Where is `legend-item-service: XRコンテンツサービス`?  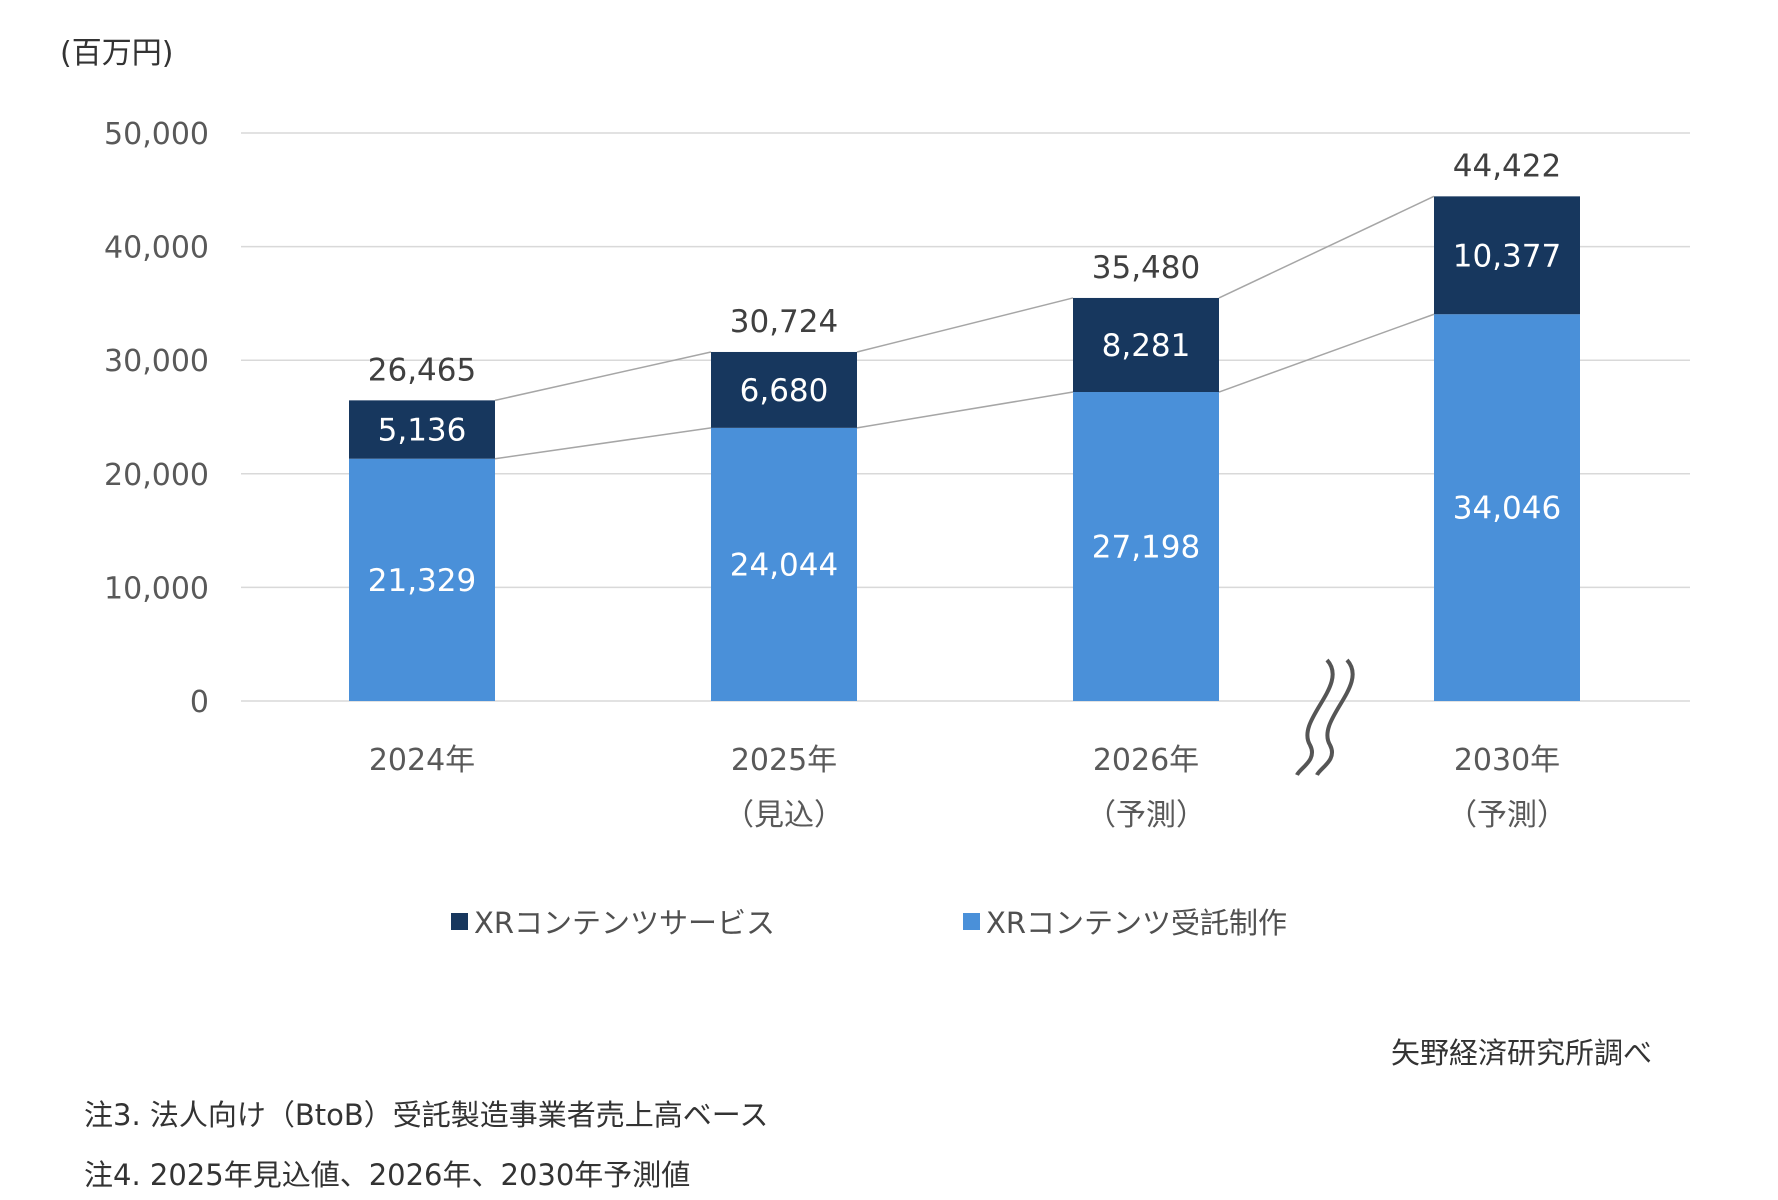 legend-item-service: XRコンテンツサービス is located at coordinates (613, 921).